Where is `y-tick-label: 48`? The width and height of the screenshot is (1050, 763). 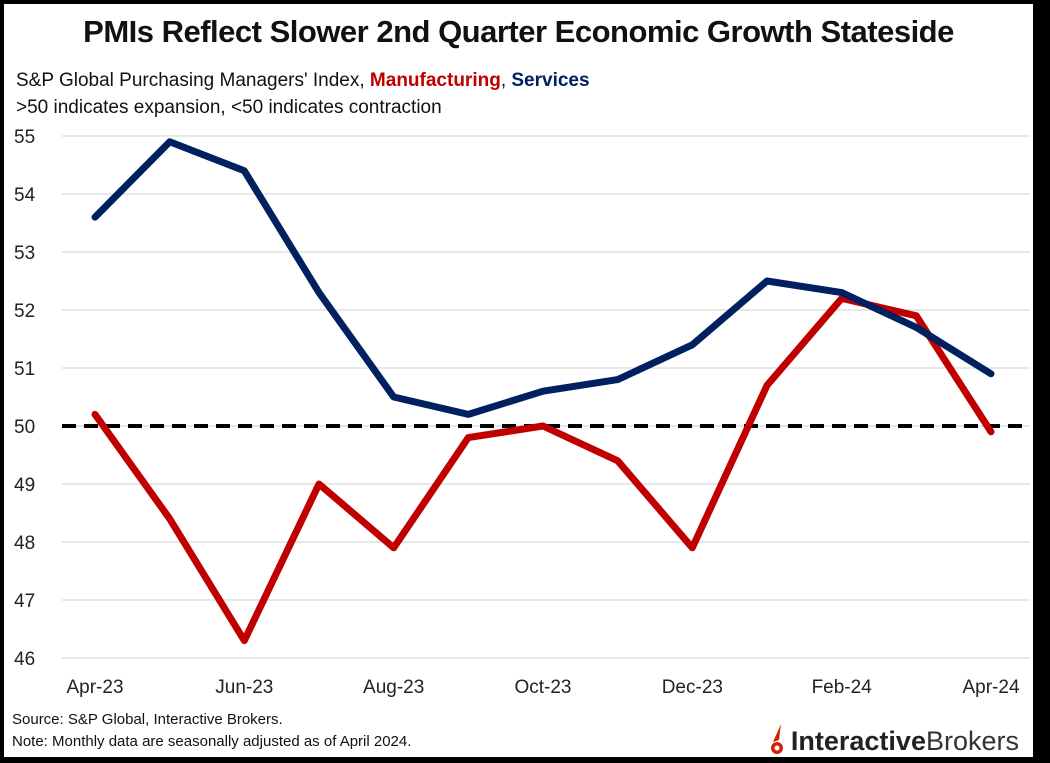 y-tick-label: 48 is located at coordinates (24, 543).